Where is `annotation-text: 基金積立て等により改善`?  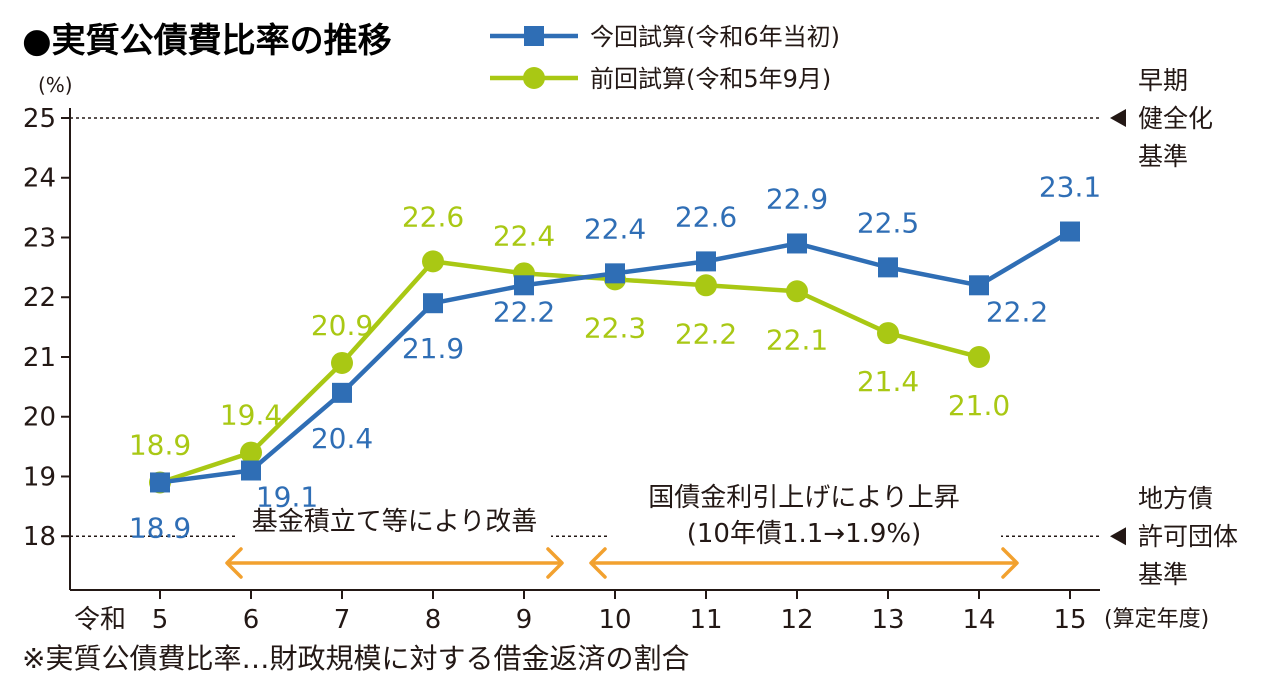 annotation-text: 基金積立て等により改善 is located at coordinates (394, 522).